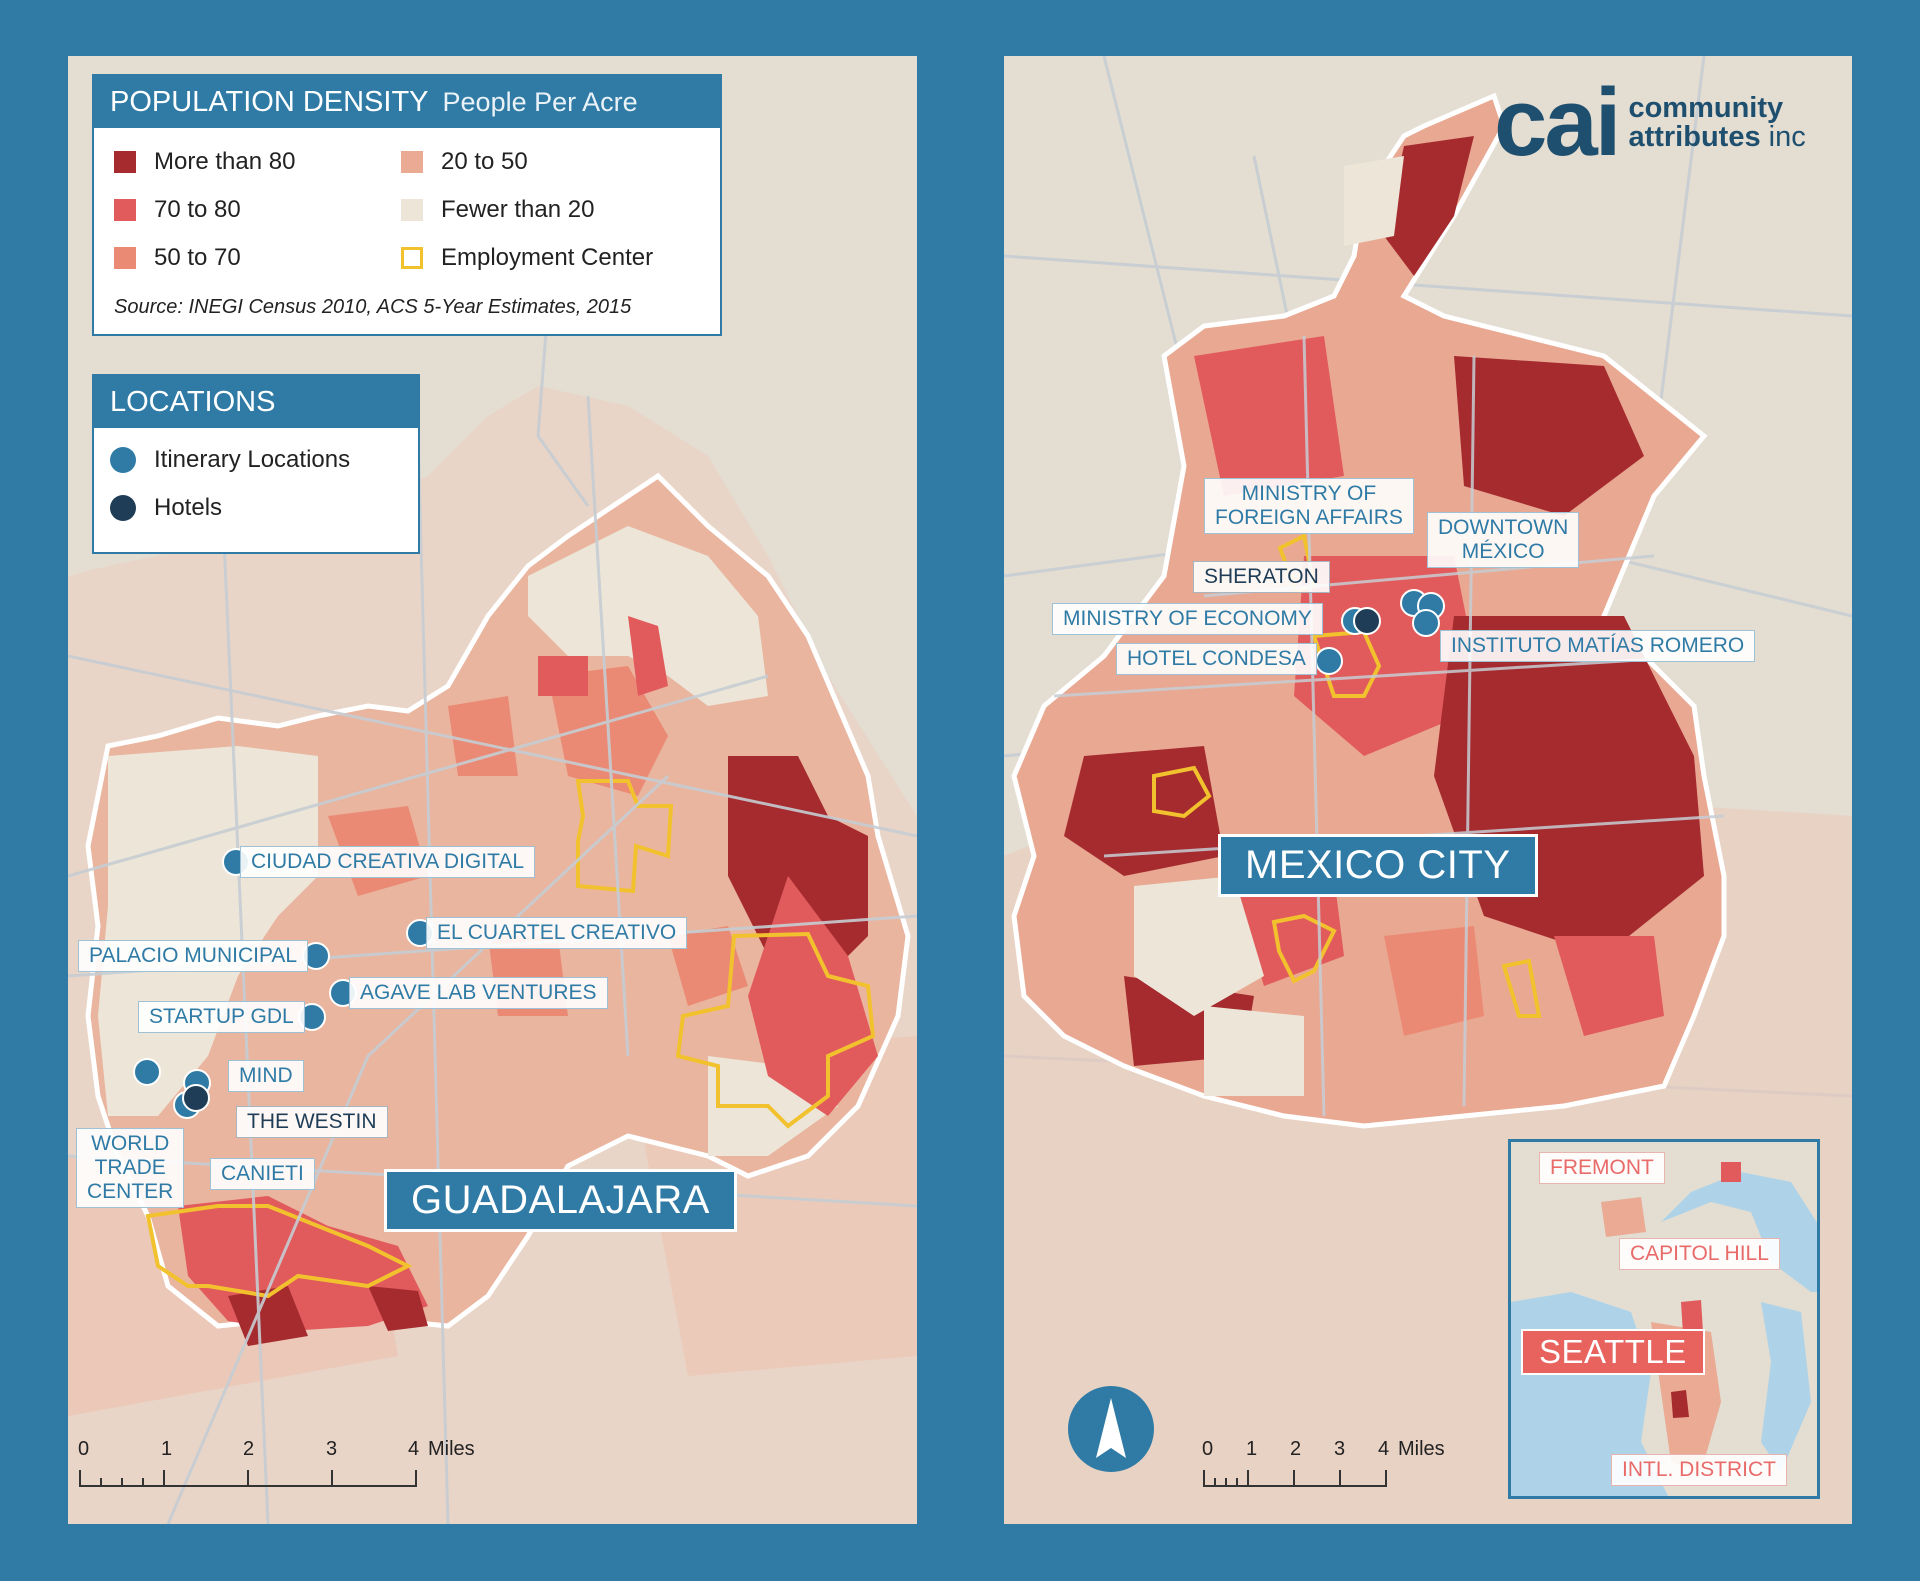 The height and width of the screenshot is (1581, 1920). I want to click on label-line: FOREIGN AFFAIRS, so click(1309, 517).